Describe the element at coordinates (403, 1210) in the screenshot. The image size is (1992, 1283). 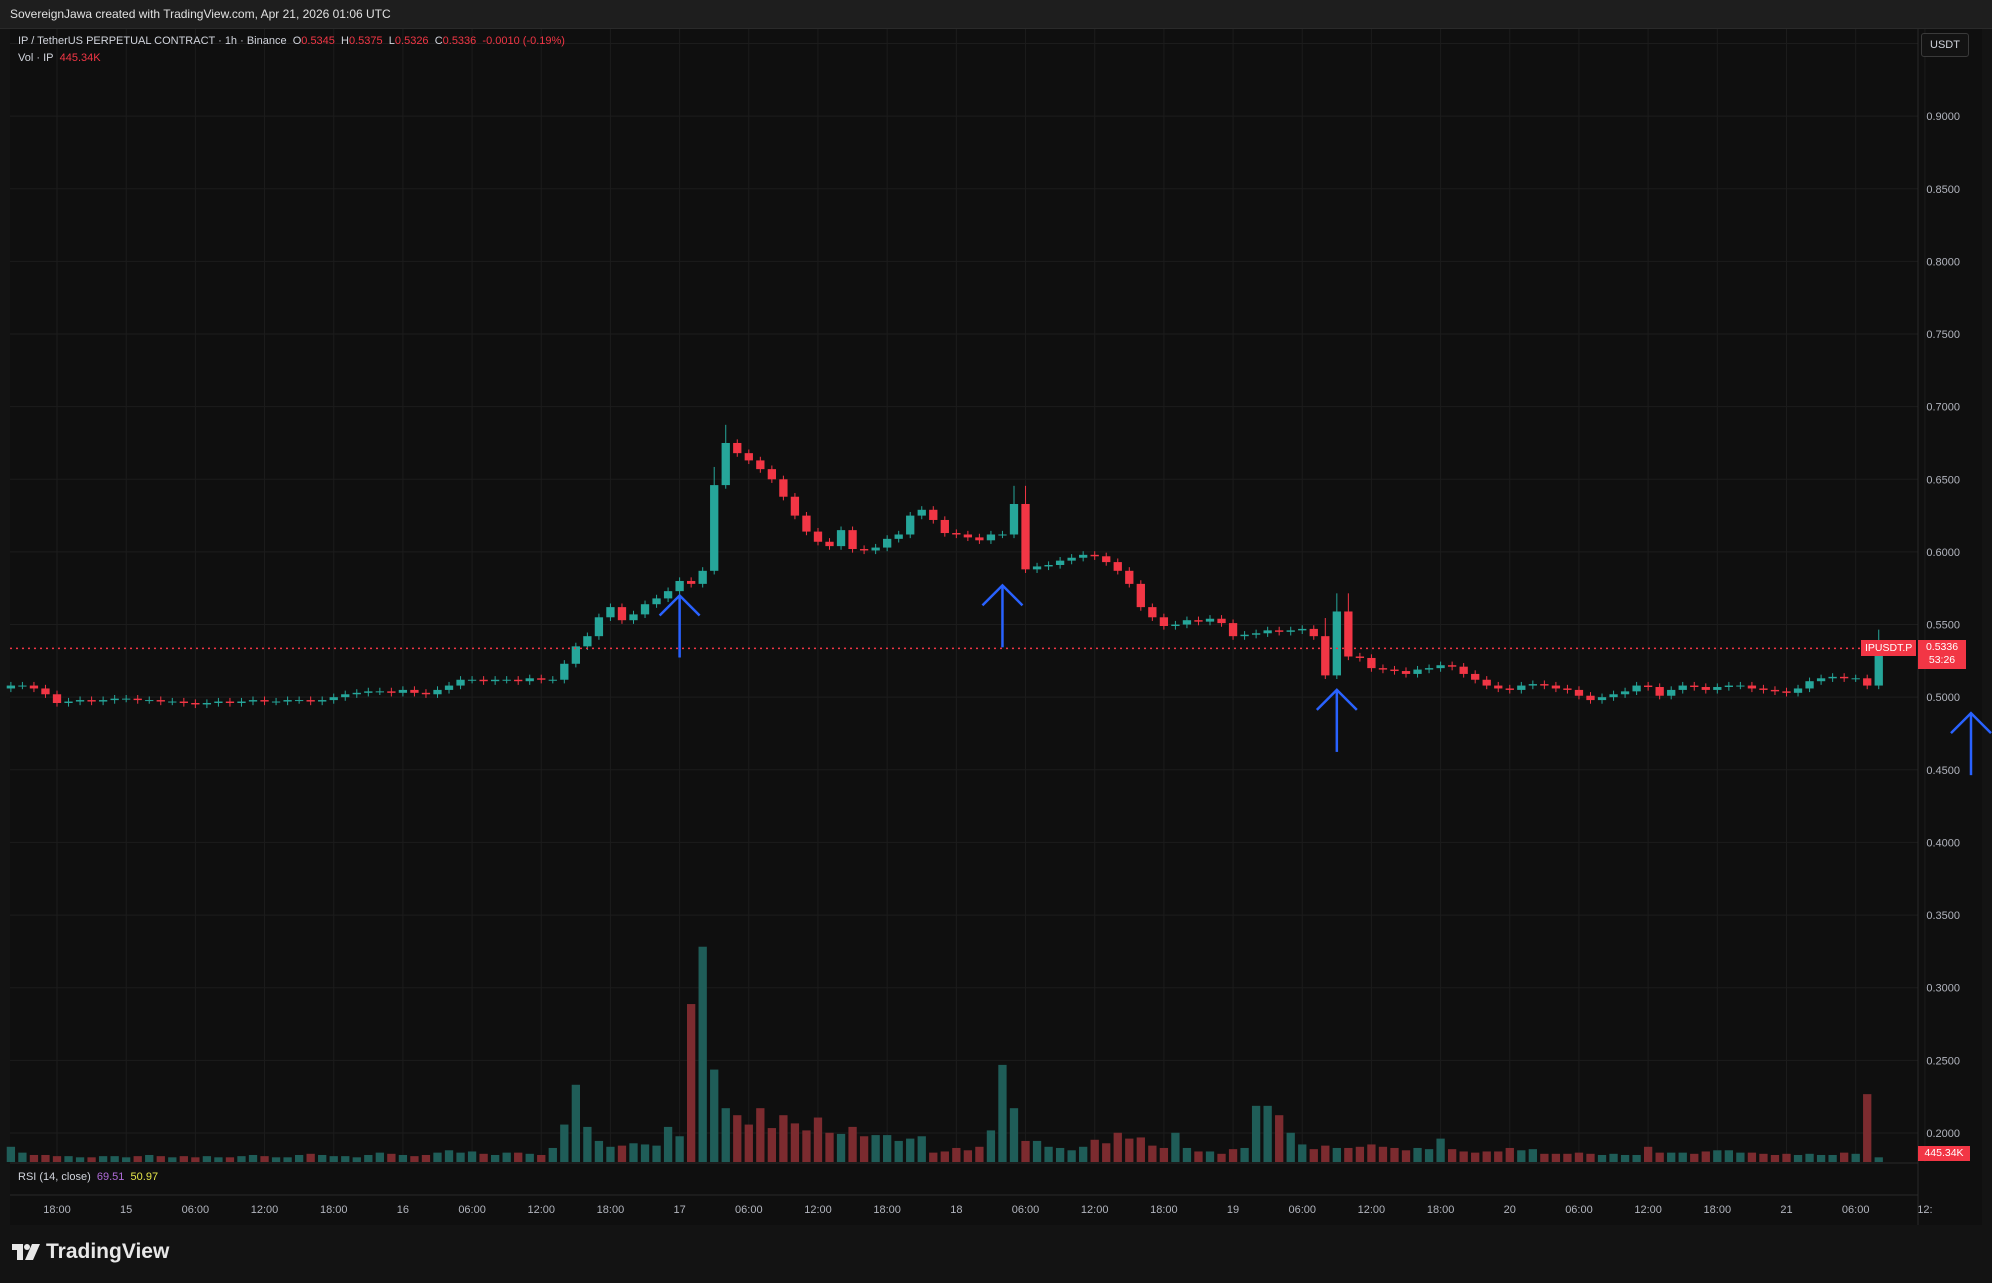
I see `time-tick-label: 16` at that location.